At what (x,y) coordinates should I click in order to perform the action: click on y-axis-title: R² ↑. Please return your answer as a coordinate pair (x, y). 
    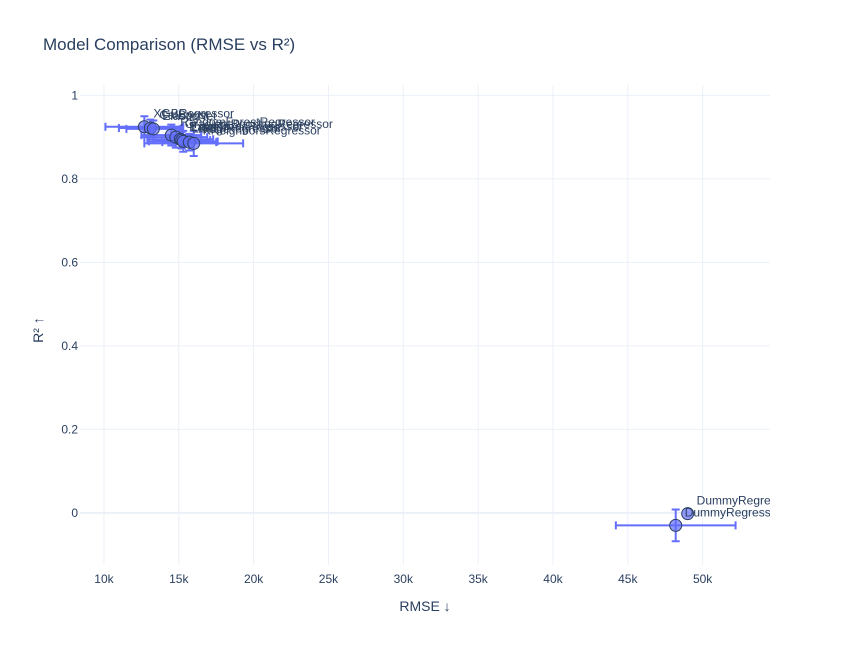
    Looking at the image, I should click on (38, 330).